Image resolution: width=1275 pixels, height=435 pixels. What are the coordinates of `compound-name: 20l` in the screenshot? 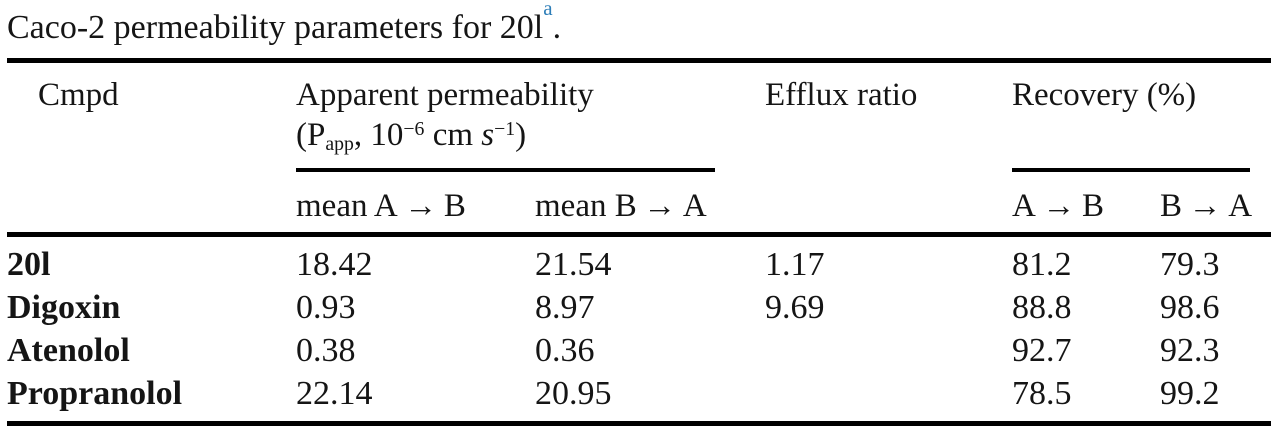 It's located at (29, 264).